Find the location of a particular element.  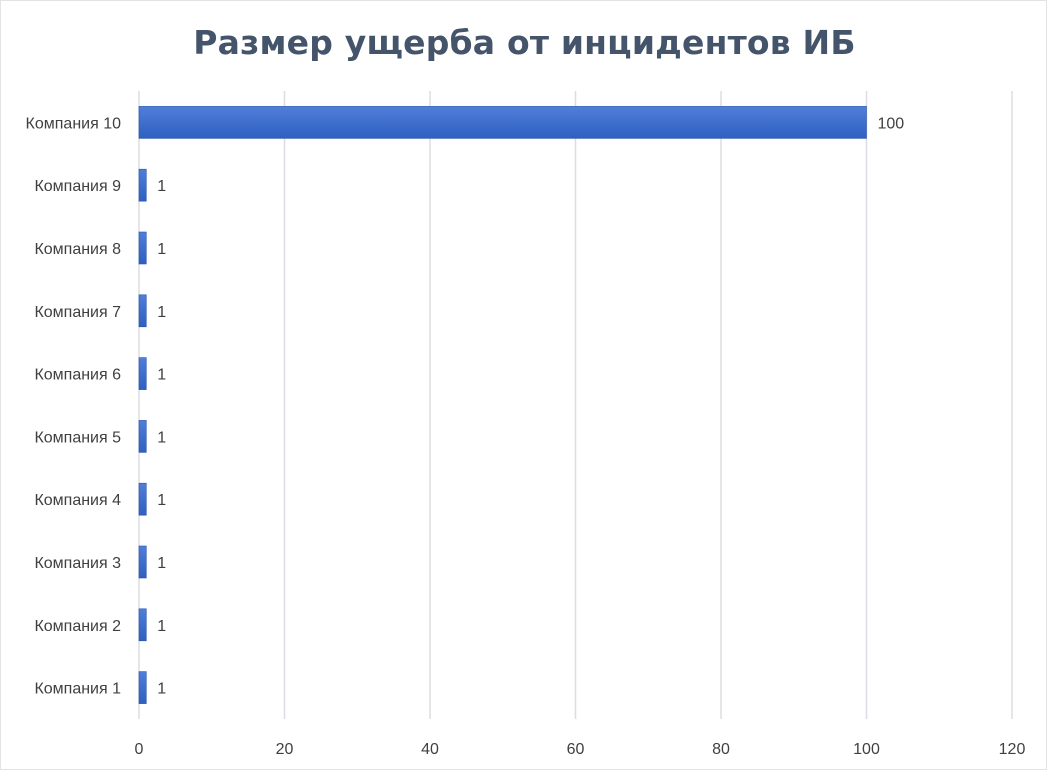

category-label: Компания 7 is located at coordinates (77, 312).